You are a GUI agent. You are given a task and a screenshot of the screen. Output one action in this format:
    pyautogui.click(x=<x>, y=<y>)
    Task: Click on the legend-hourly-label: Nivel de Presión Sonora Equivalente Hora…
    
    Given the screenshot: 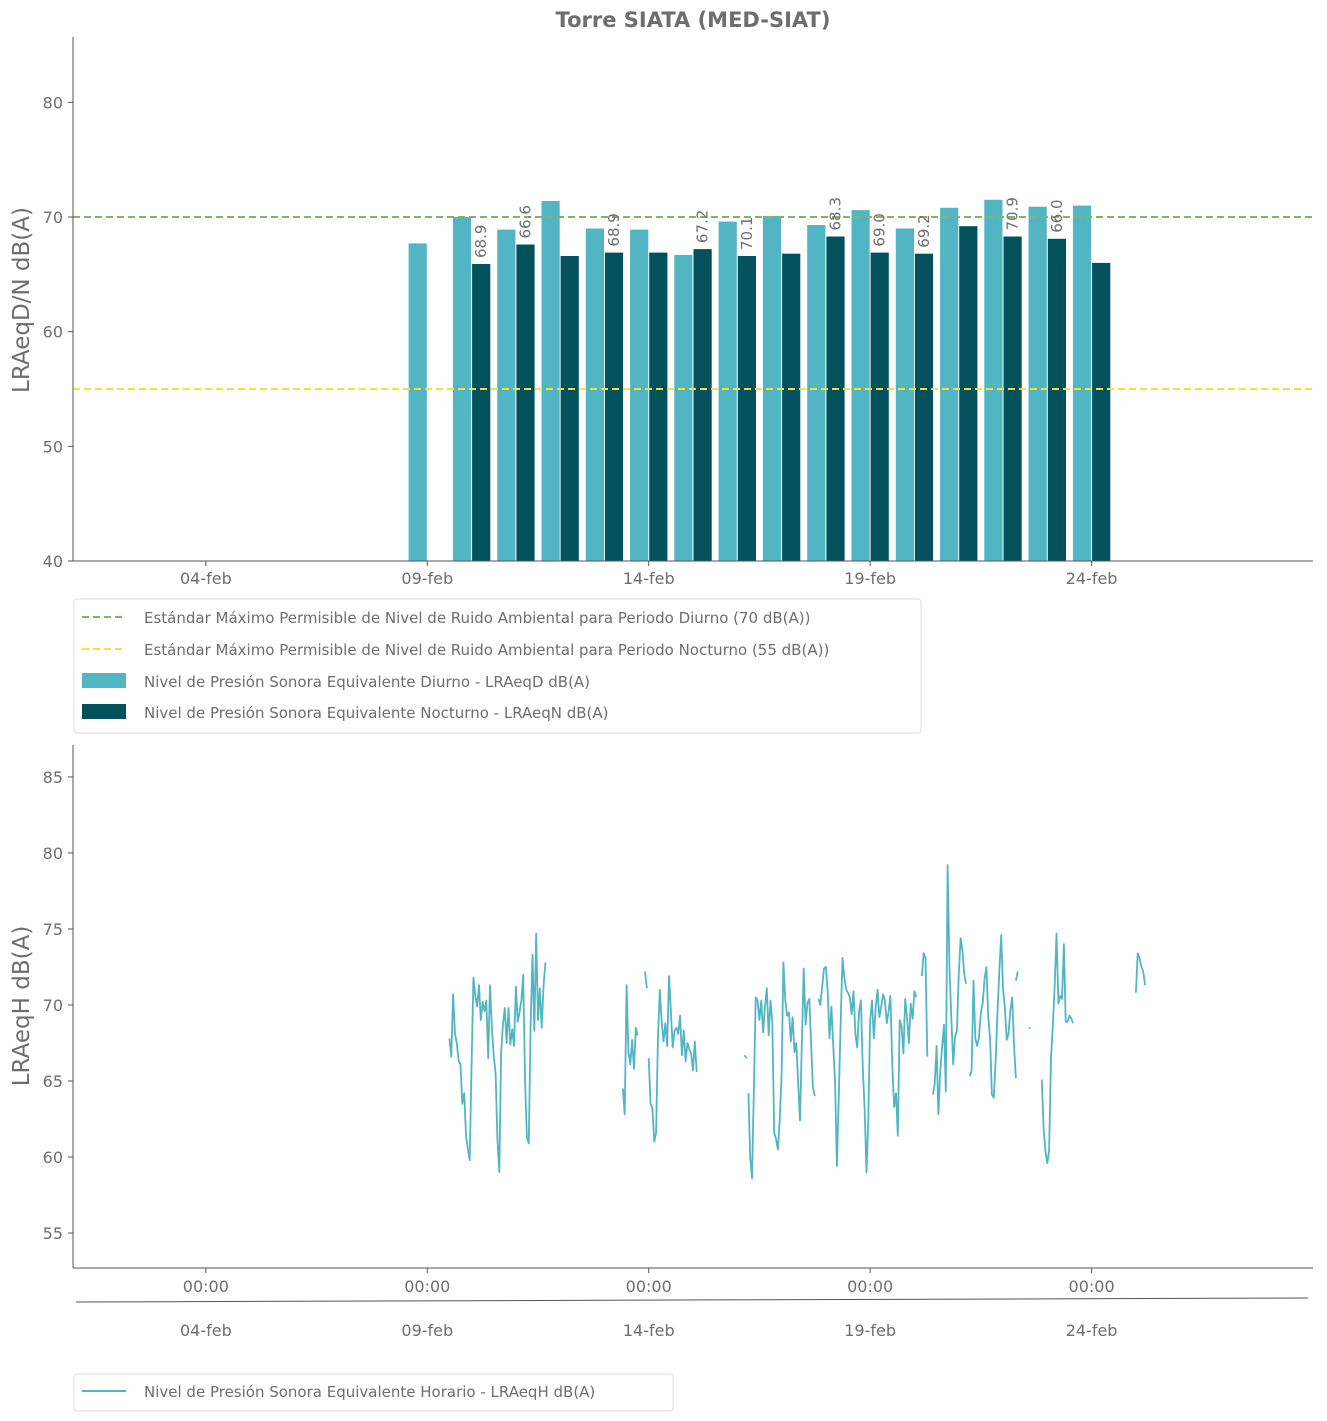 What is the action you would take?
    pyautogui.click(x=369, y=1392)
    